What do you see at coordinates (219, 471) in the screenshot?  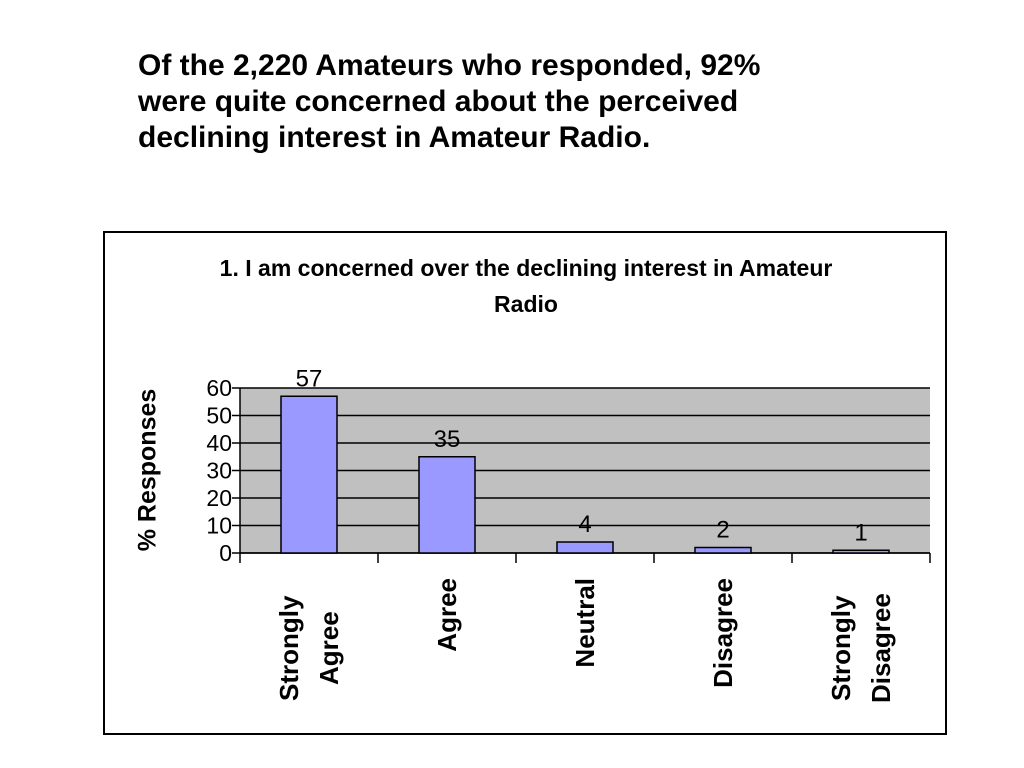 I see `y-tick-label: 30` at bounding box center [219, 471].